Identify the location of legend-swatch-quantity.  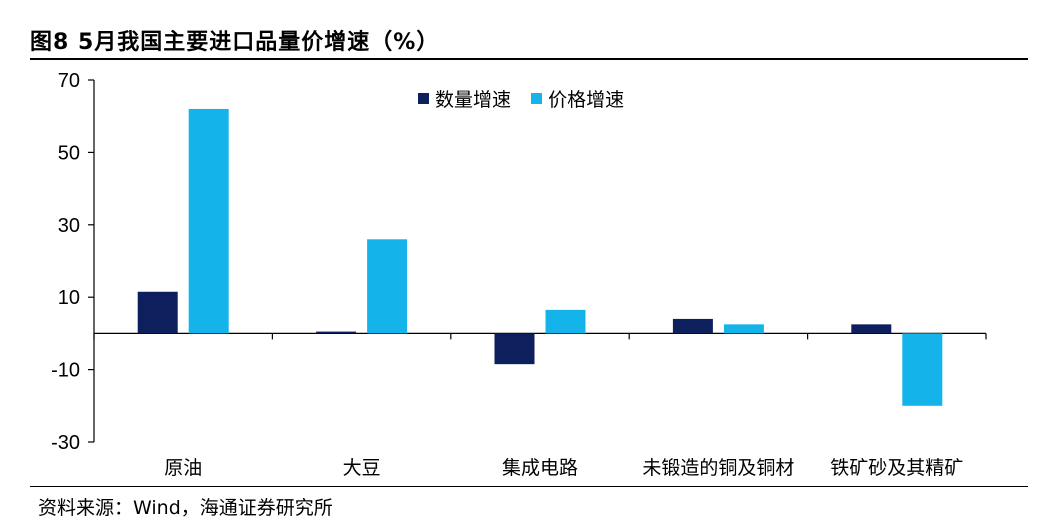
(423, 98).